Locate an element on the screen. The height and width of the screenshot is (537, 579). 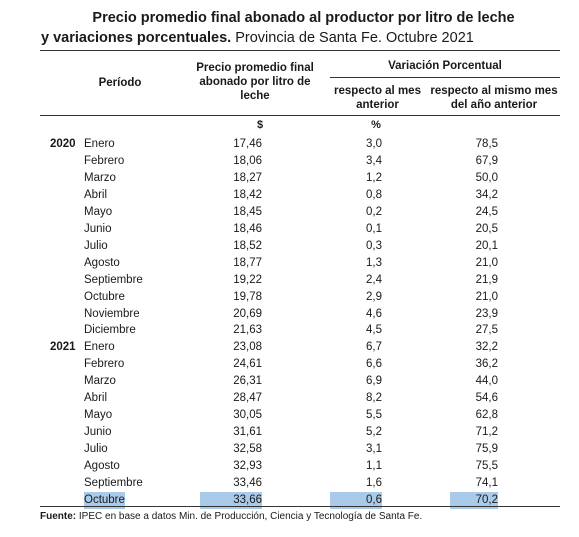
row-var-anio: 24,5 is located at coordinates (486, 211).